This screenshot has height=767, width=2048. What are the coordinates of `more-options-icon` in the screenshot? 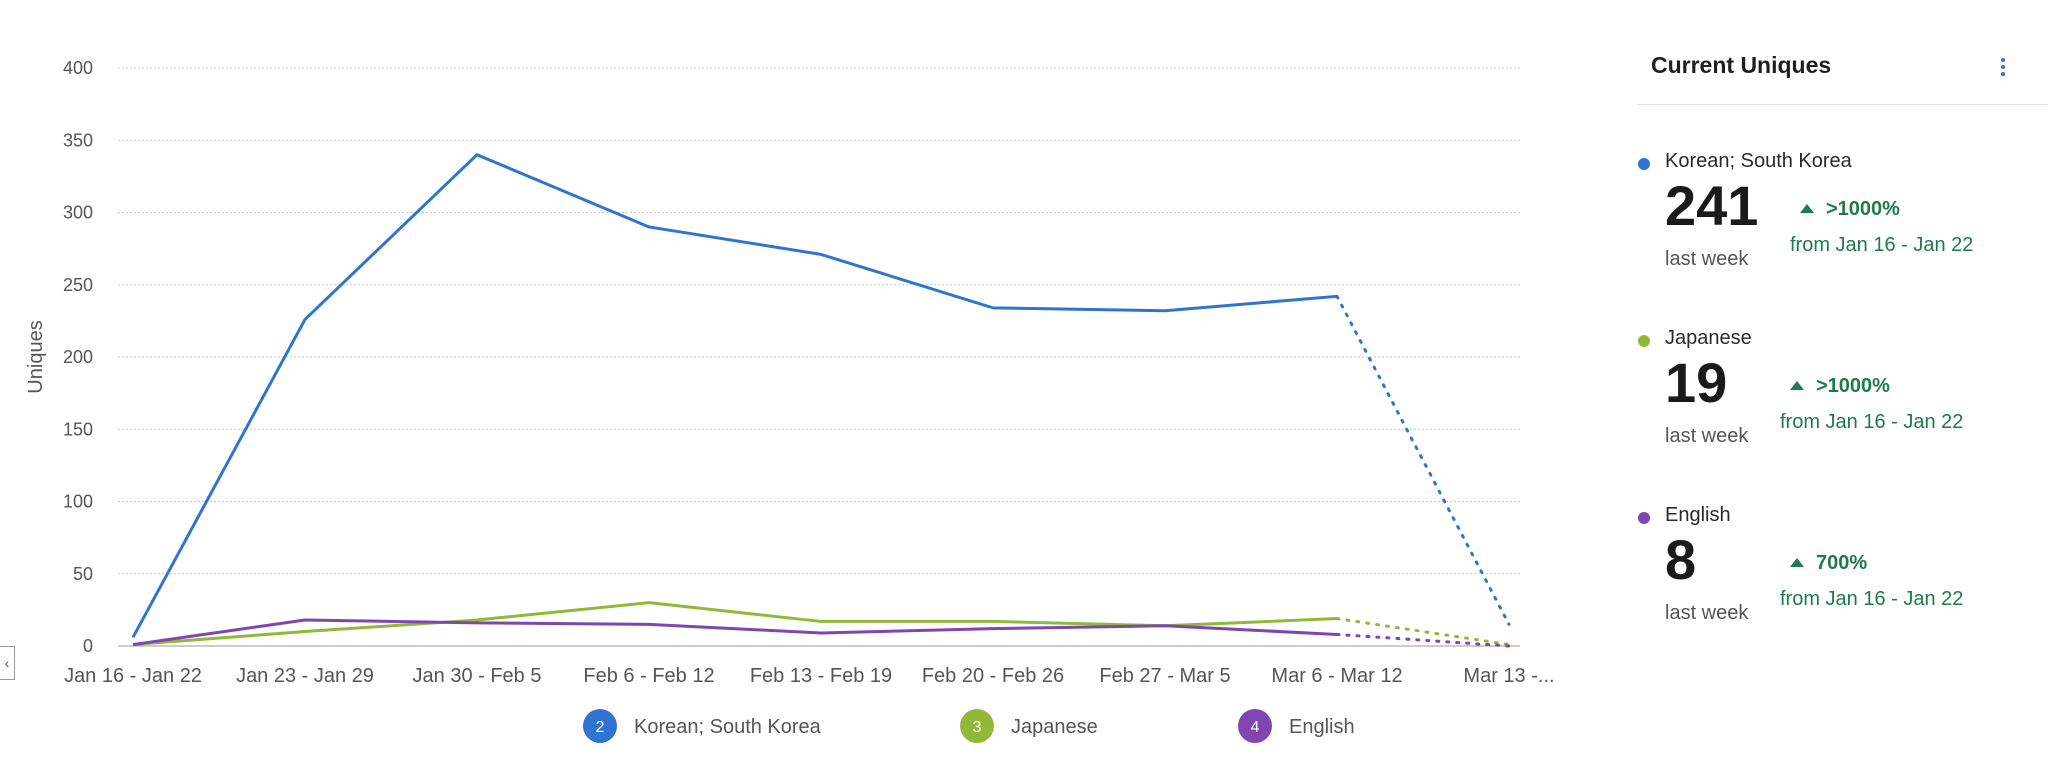 It's located at (2003, 69).